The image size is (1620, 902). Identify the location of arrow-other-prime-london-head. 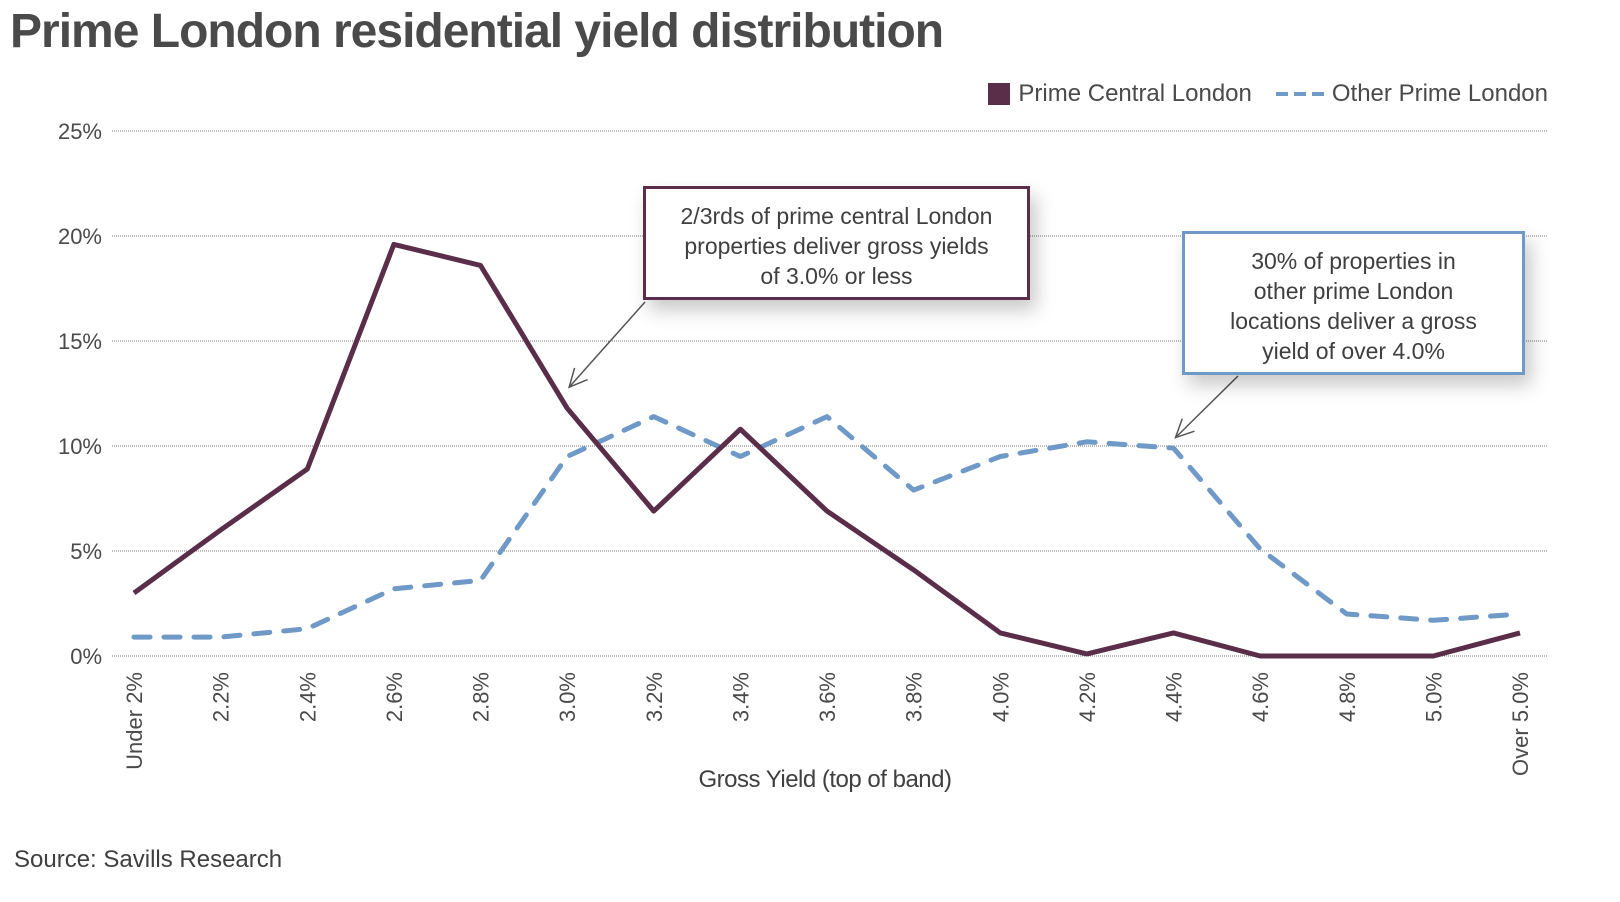
(1184, 428).